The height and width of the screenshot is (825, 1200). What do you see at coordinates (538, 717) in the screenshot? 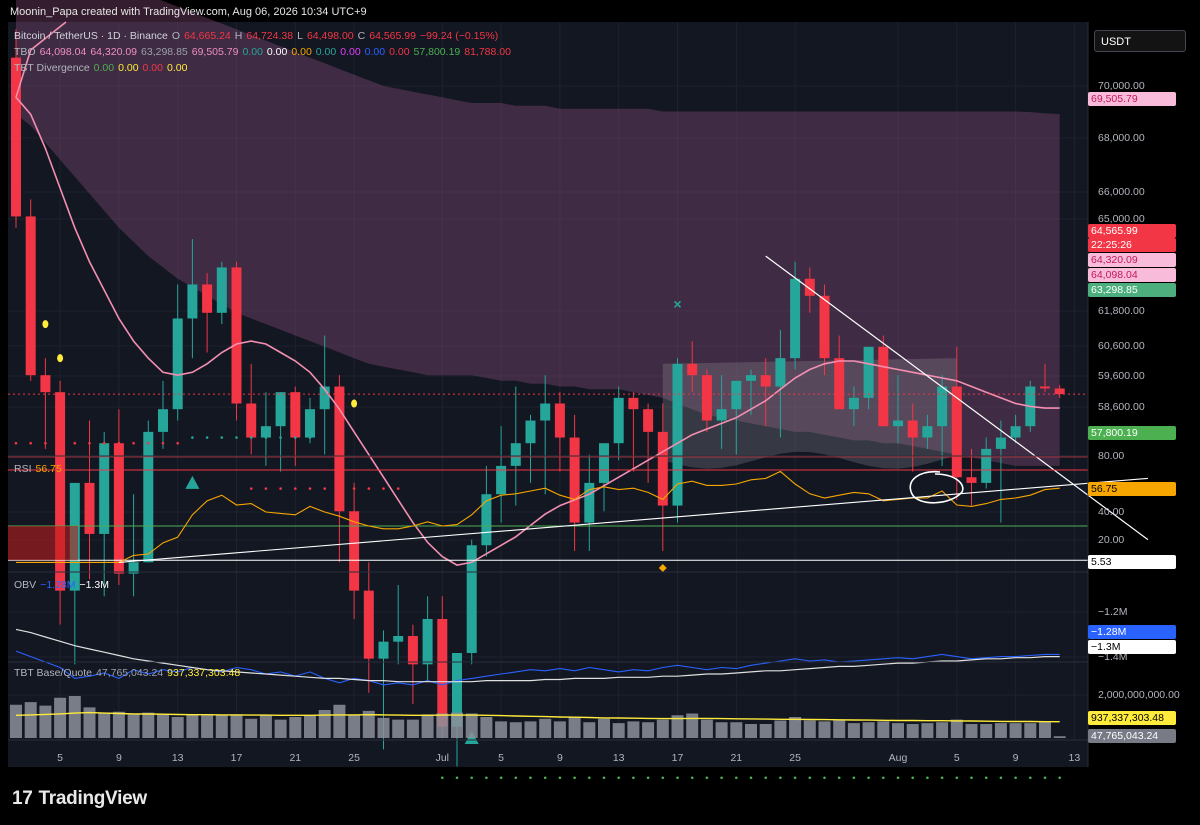
I see `volume-pane` at bounding box center [538, 717].